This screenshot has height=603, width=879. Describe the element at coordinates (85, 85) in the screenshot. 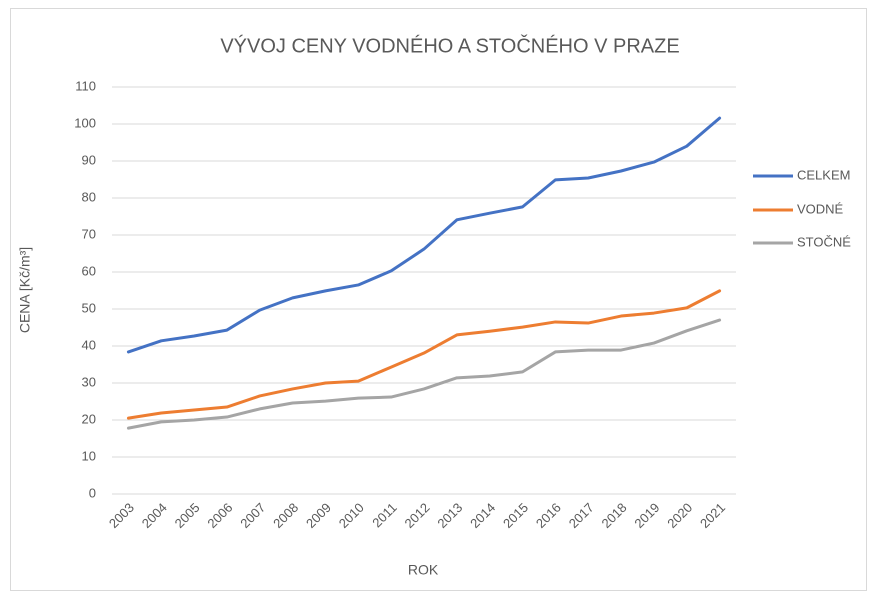

I see `y-tick-label: 110` at that location.